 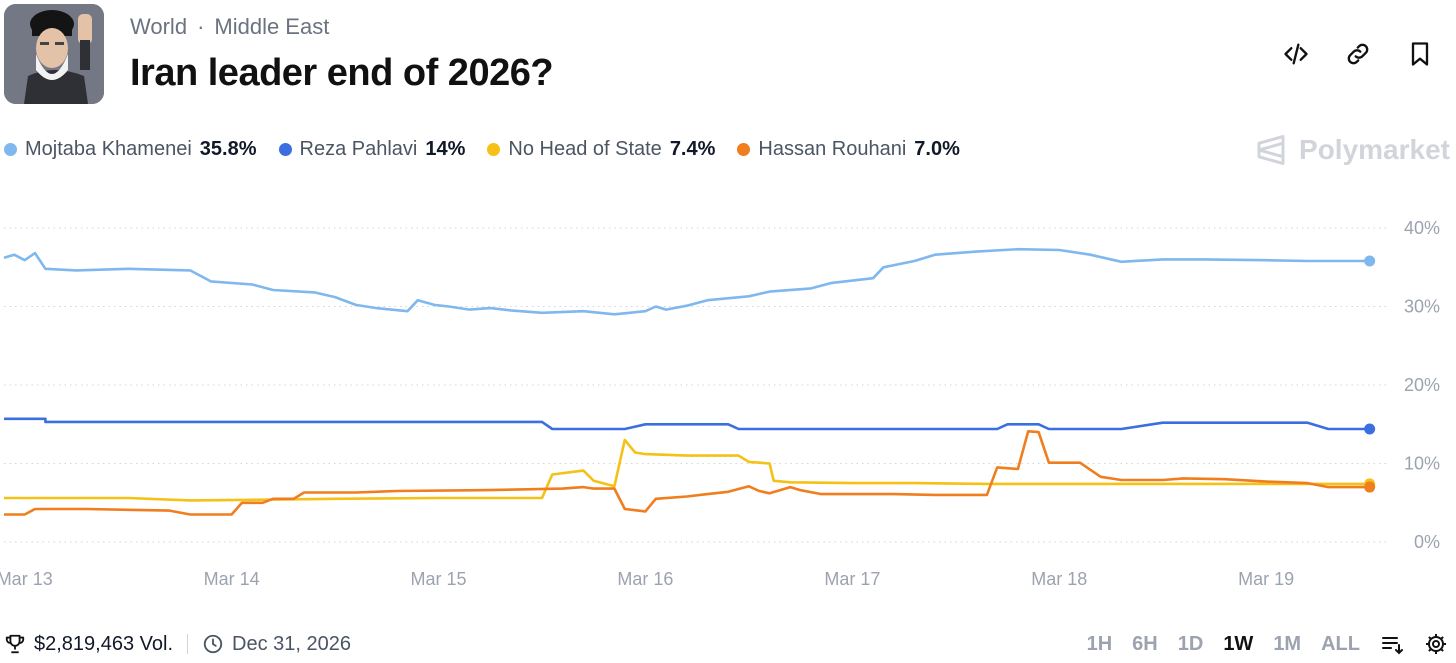 I want to click on legend-value: 35.8%, so click(x=228, y=149).